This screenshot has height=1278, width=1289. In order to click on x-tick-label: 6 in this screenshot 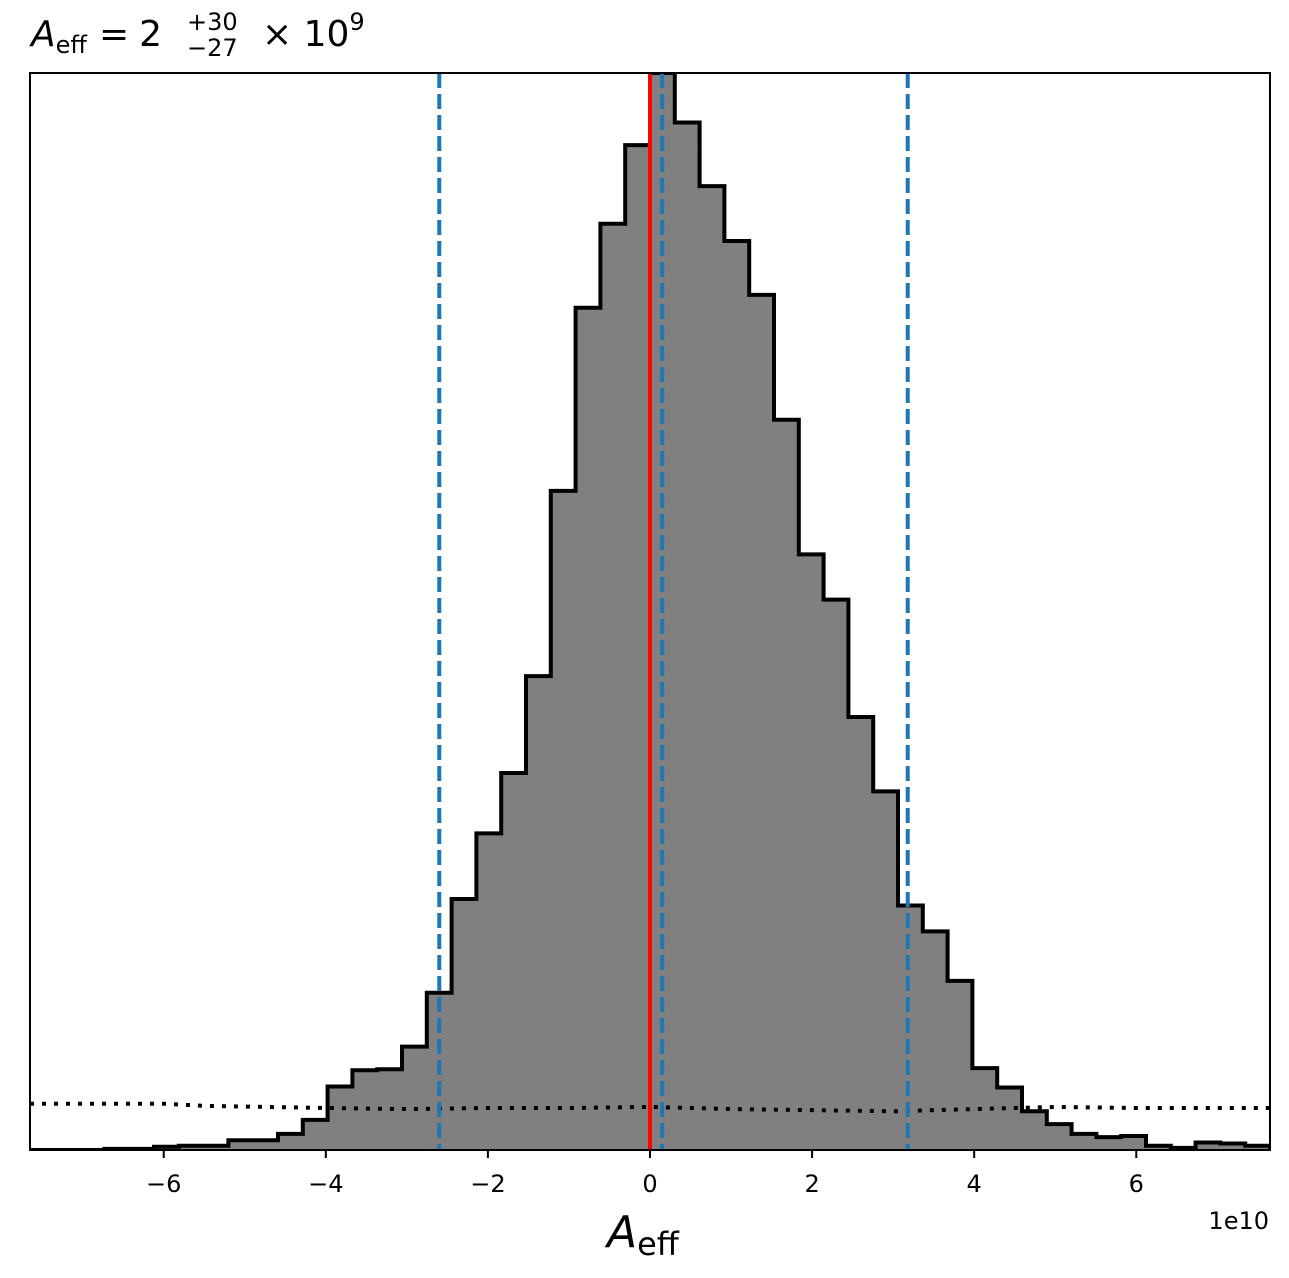, I will do `click(1136, 1184)`.